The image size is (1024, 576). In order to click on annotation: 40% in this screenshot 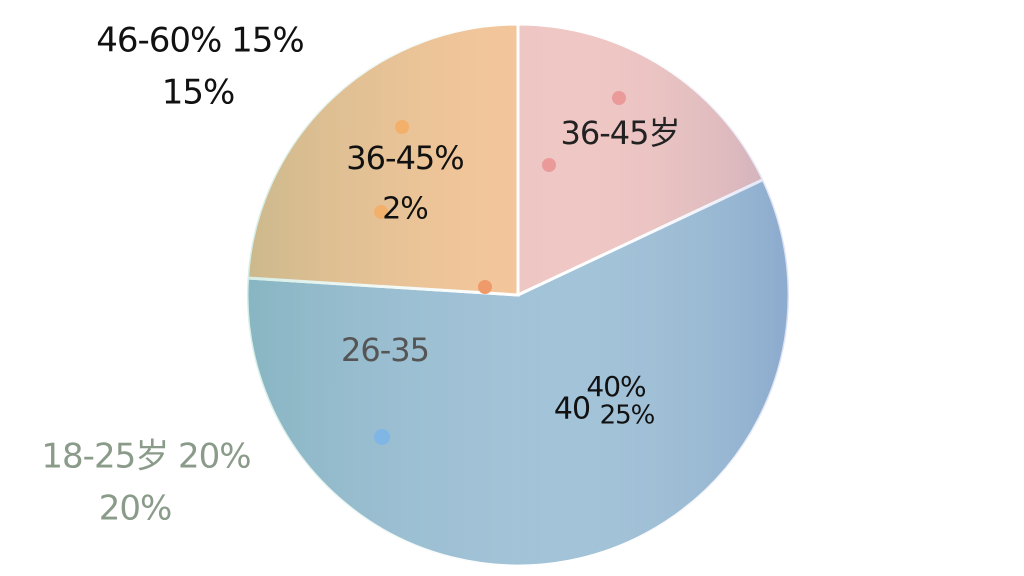, I will do `click(616, 386)`.